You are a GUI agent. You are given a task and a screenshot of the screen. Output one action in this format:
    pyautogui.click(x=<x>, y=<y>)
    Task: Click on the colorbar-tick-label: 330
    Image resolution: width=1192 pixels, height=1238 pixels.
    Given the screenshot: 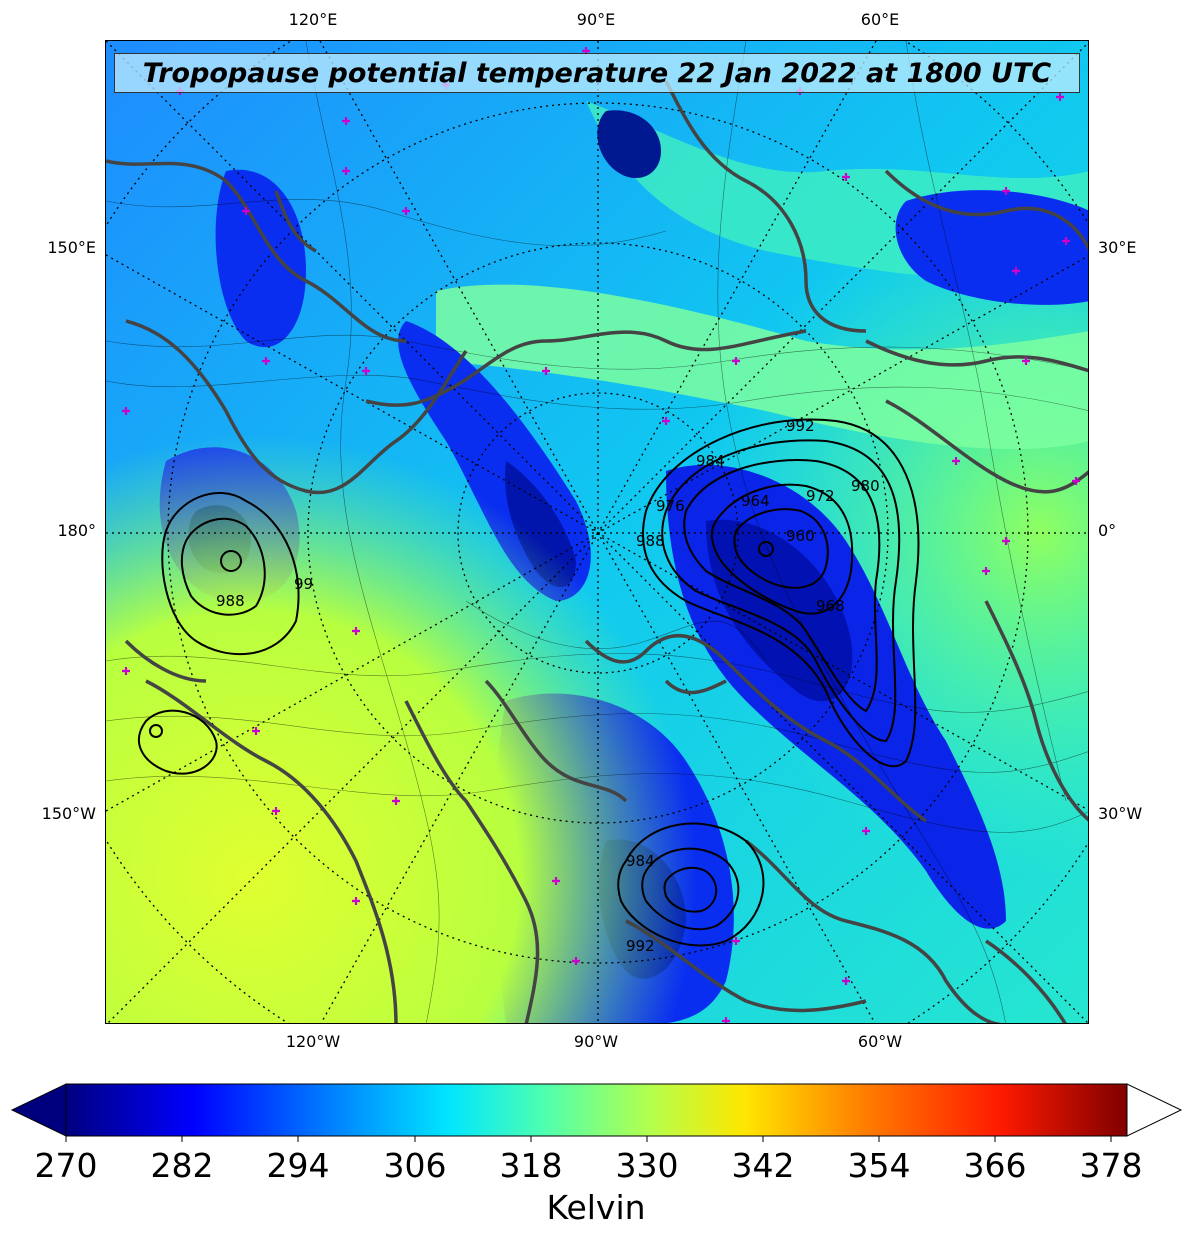 What is the action you would take?
    pyautogui.click(x=647, y=1165)
    